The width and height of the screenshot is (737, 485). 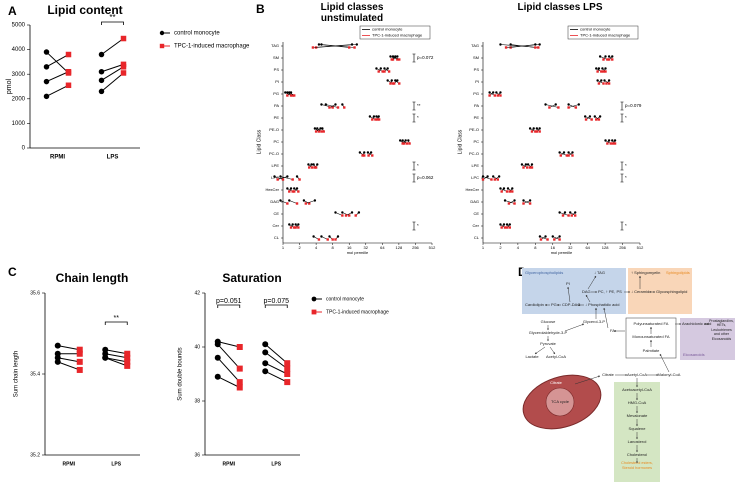 I want to click on chart-title: Lipid classes unstimulated, so click(x=352, y=13).